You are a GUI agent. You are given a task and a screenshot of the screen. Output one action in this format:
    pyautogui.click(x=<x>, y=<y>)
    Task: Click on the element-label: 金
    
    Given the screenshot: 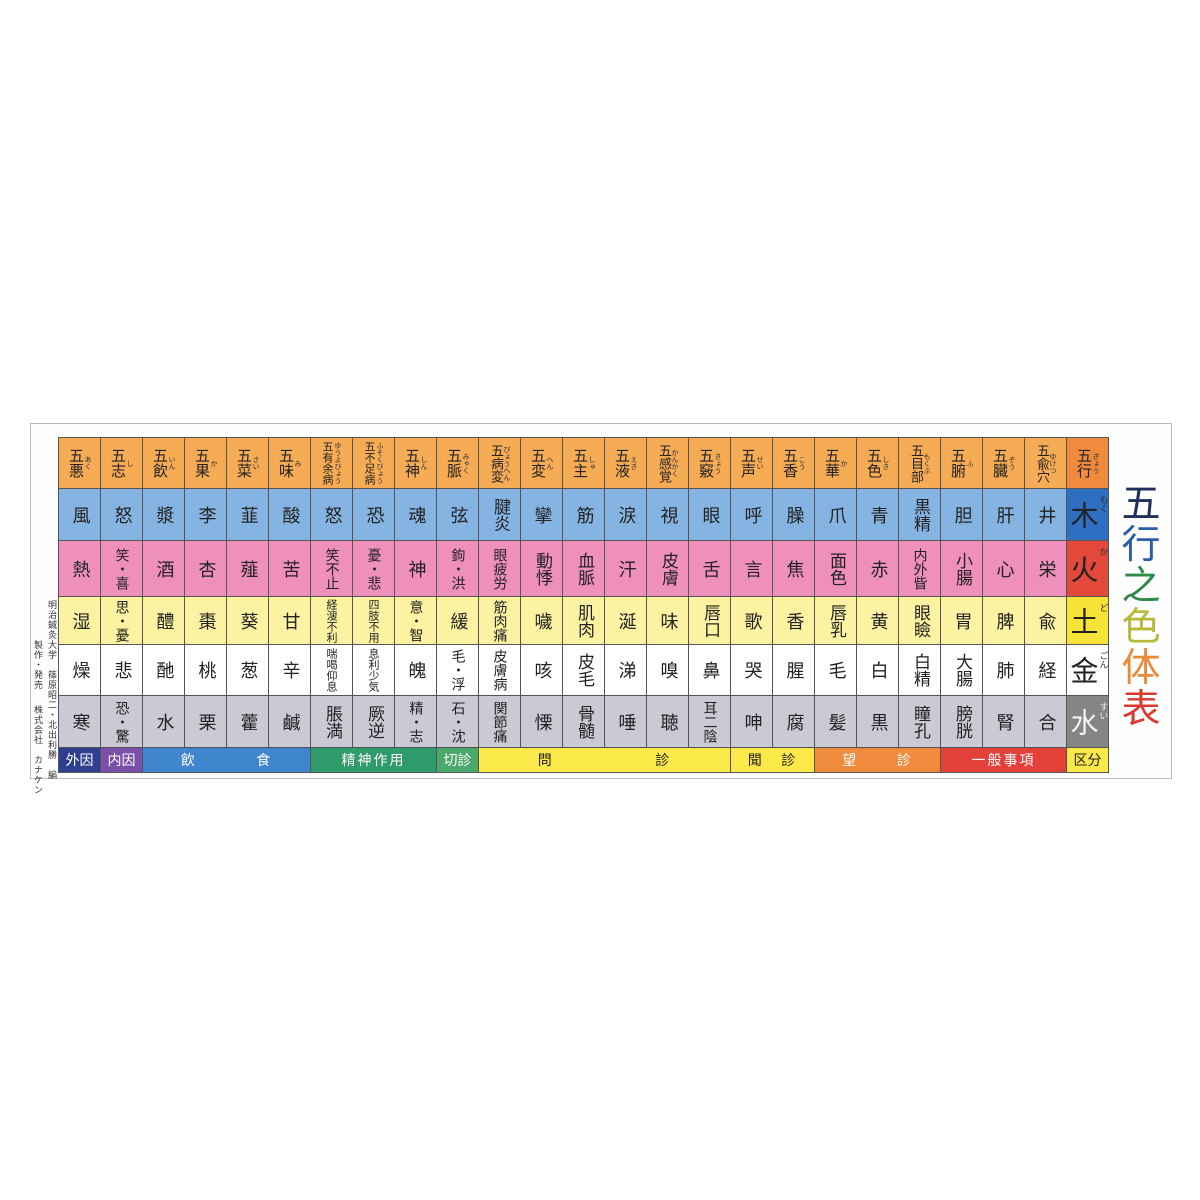 What is the action you would take?
    pyautogui.click(x=1083, y=670)
    